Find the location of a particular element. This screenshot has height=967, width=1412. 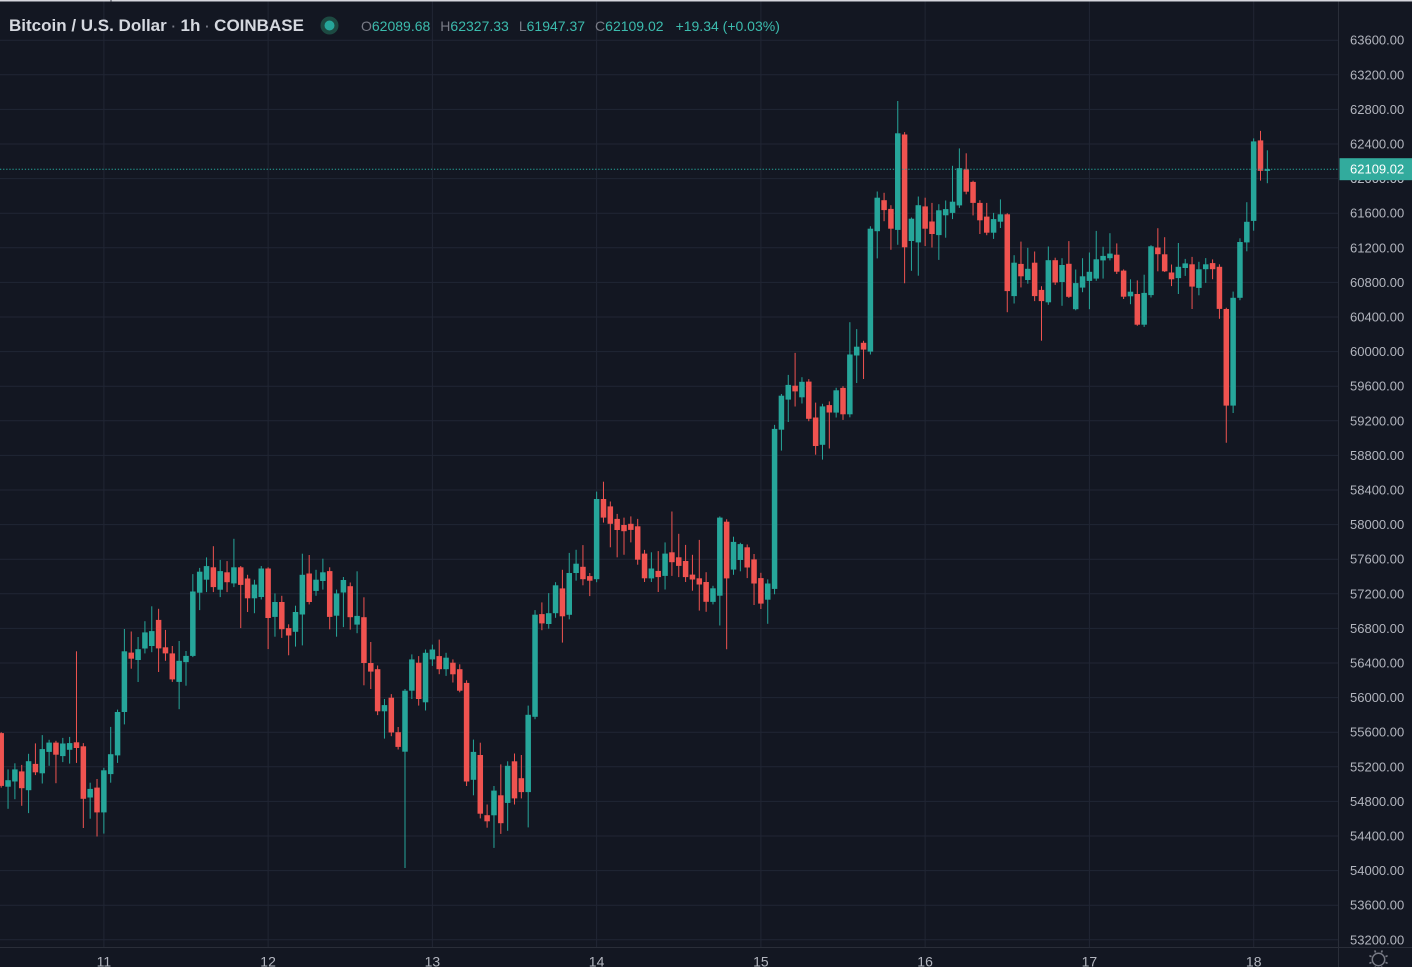

svg-text: 17 is located at coordinates (1090, 960).